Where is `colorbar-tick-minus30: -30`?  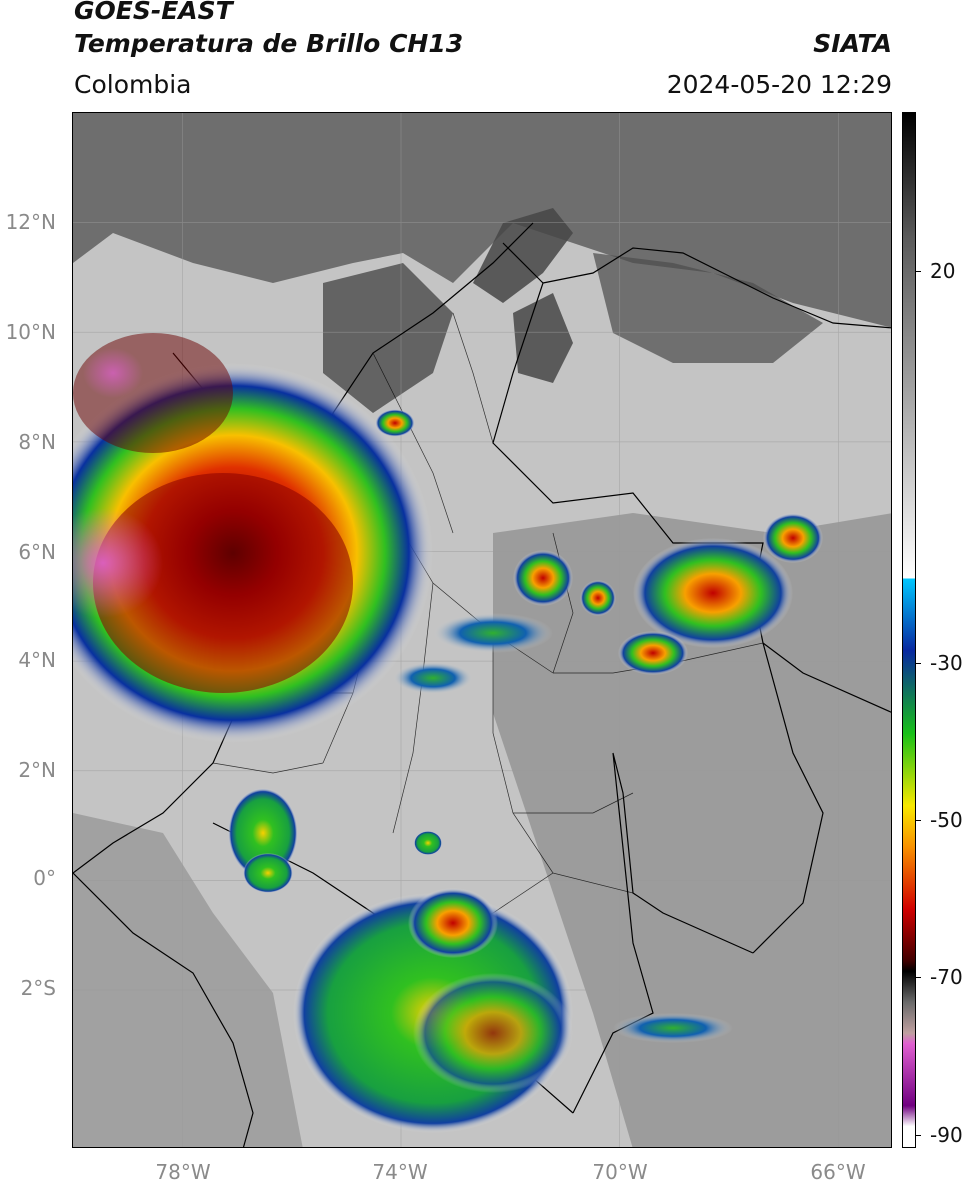
colorbar-tick-minus30: -30 is located at coordinates (946, 663).